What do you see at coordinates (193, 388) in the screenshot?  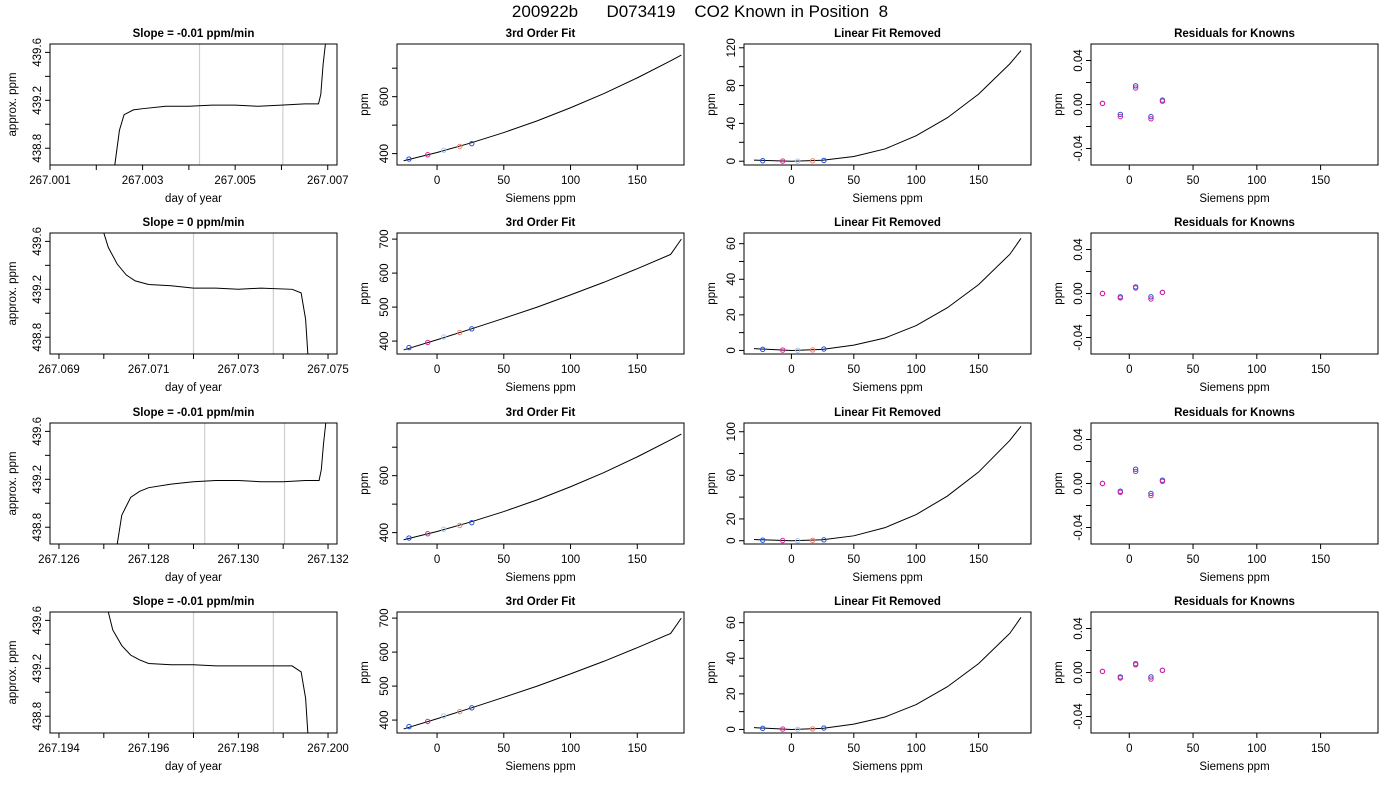 I see `x-axis-label: day of year` at bounding box center [193, 388].